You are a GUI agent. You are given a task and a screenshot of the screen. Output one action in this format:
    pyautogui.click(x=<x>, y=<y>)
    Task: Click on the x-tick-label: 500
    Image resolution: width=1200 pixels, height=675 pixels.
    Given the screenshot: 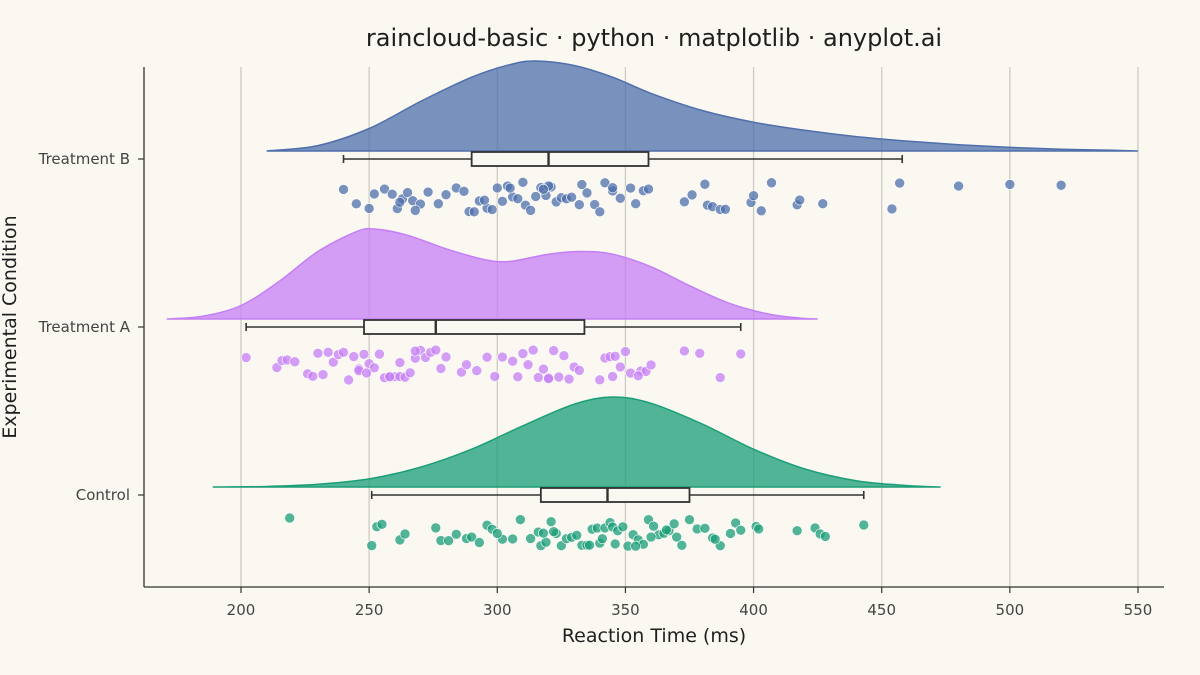 What is the action you would take?
    pyautogui.click(x=1010, y=610)
    